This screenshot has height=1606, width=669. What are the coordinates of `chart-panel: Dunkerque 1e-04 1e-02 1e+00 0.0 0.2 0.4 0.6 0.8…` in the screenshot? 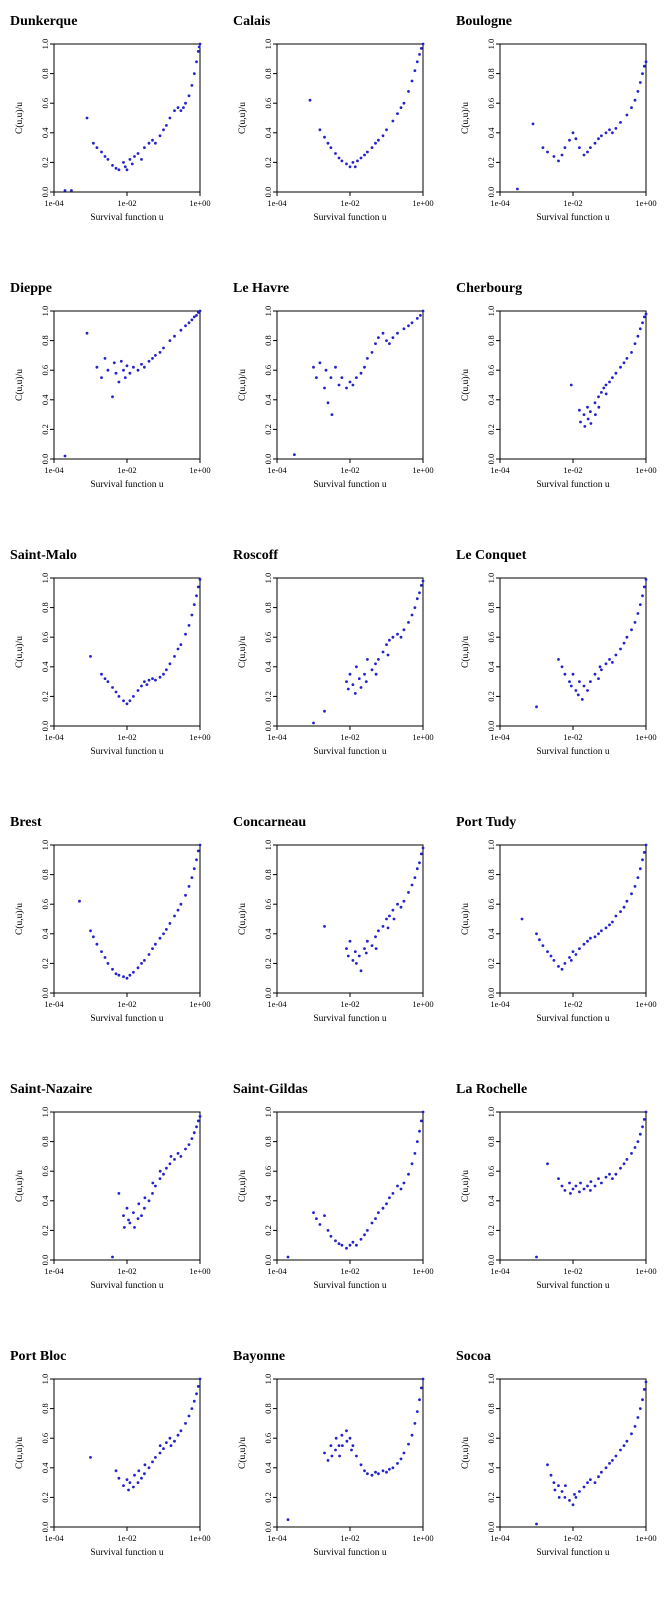 It's located at (111, 135).